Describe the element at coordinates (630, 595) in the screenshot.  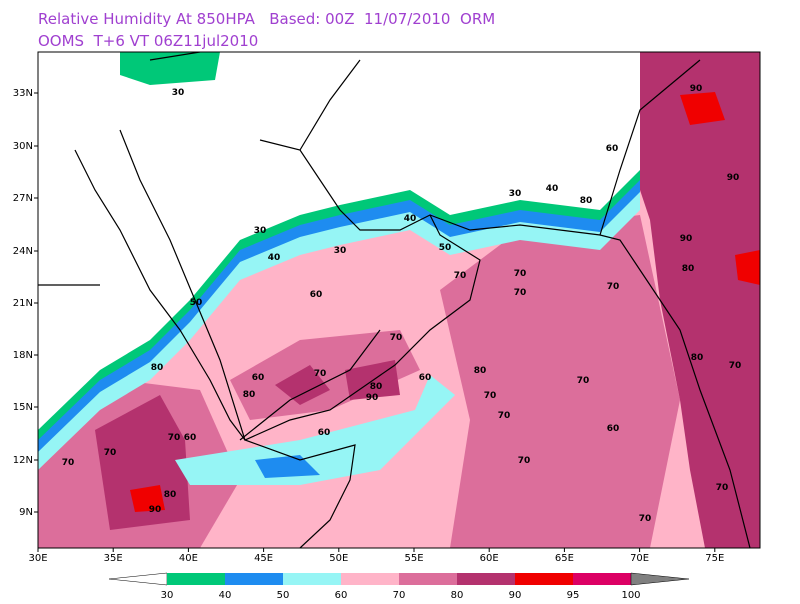
I see `colorbar-label: 100` at that location.